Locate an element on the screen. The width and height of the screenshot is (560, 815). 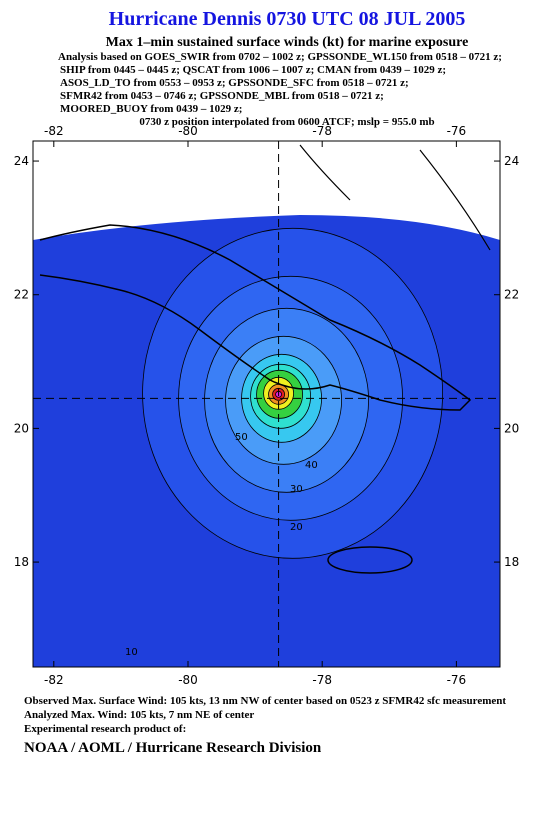
radii-cell: 98 is located at coordinates (72, 190).